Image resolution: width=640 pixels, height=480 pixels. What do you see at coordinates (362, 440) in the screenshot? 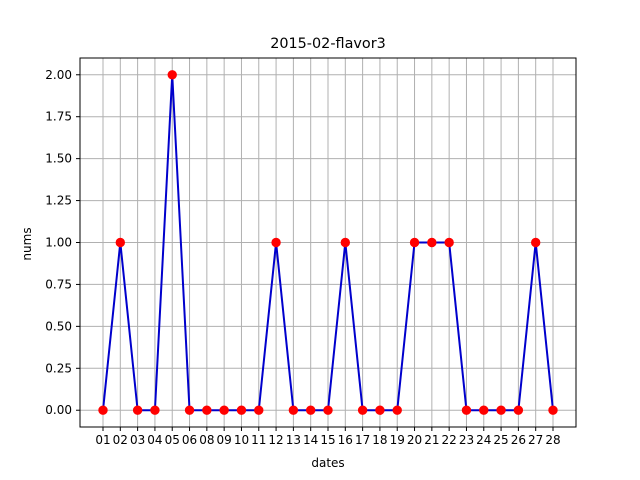
I see `x-tick-label: 17` at bounding box center [362, 440].